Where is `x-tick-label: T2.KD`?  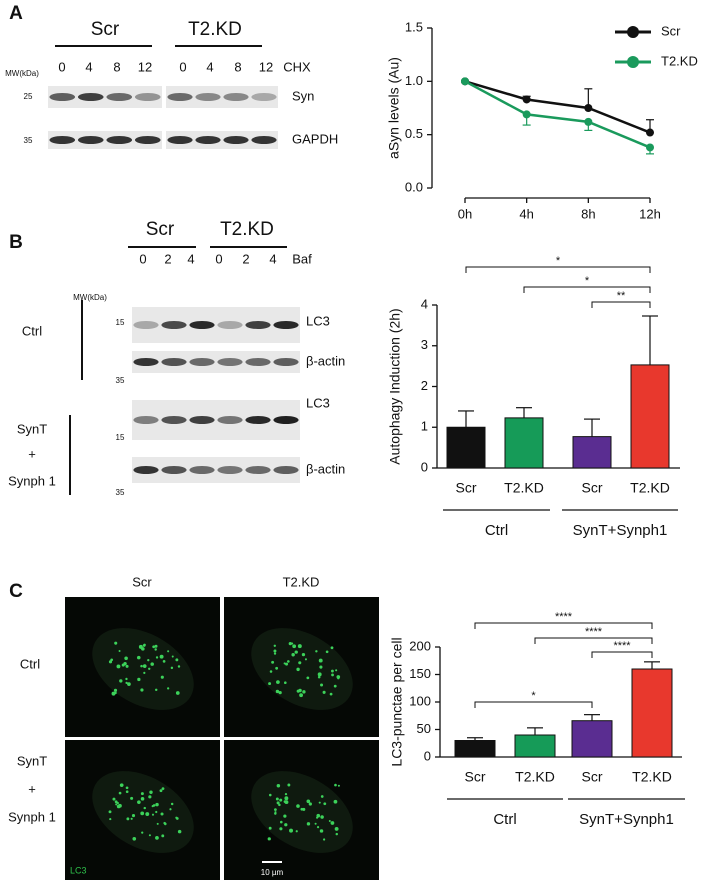
x-tick-label: T2.KD is located at coordinates (524, 488).